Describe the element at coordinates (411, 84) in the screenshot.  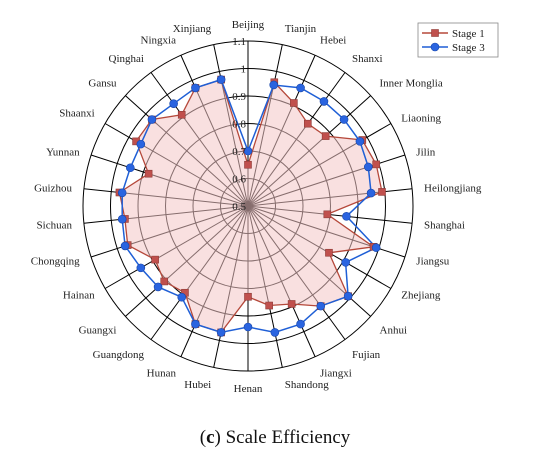
I see `category-label-inner-monglia: Inner Monglia` at that location.